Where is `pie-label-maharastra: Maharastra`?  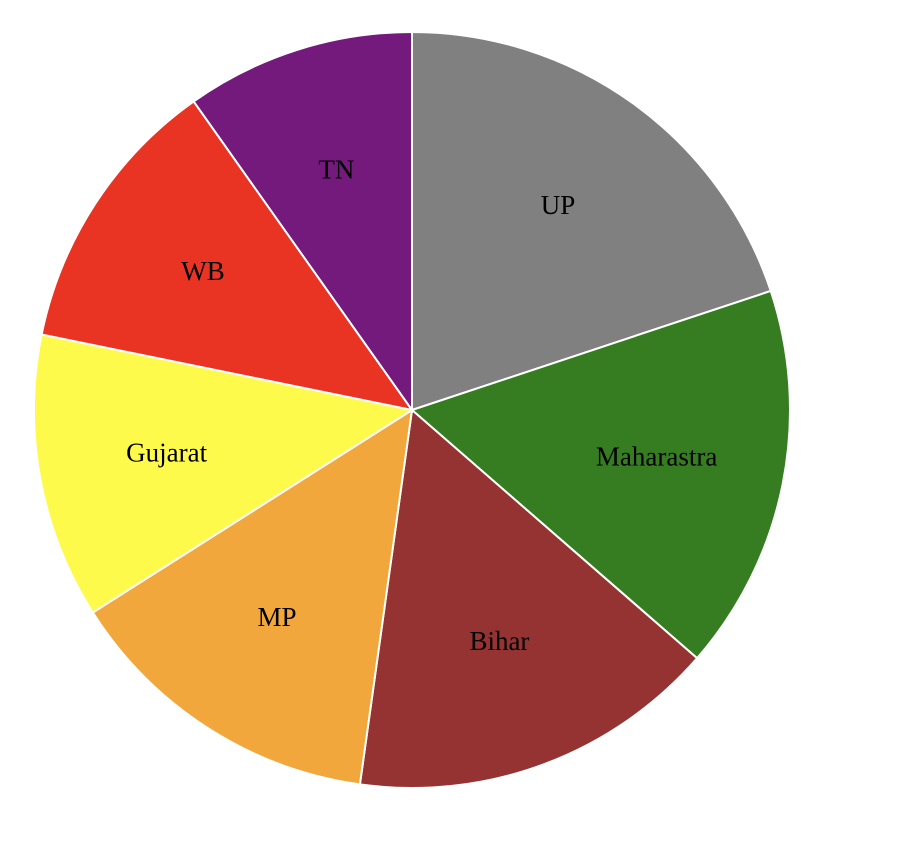 pie-label-maharastra: Maharastra is located at coordinates (656, 456).